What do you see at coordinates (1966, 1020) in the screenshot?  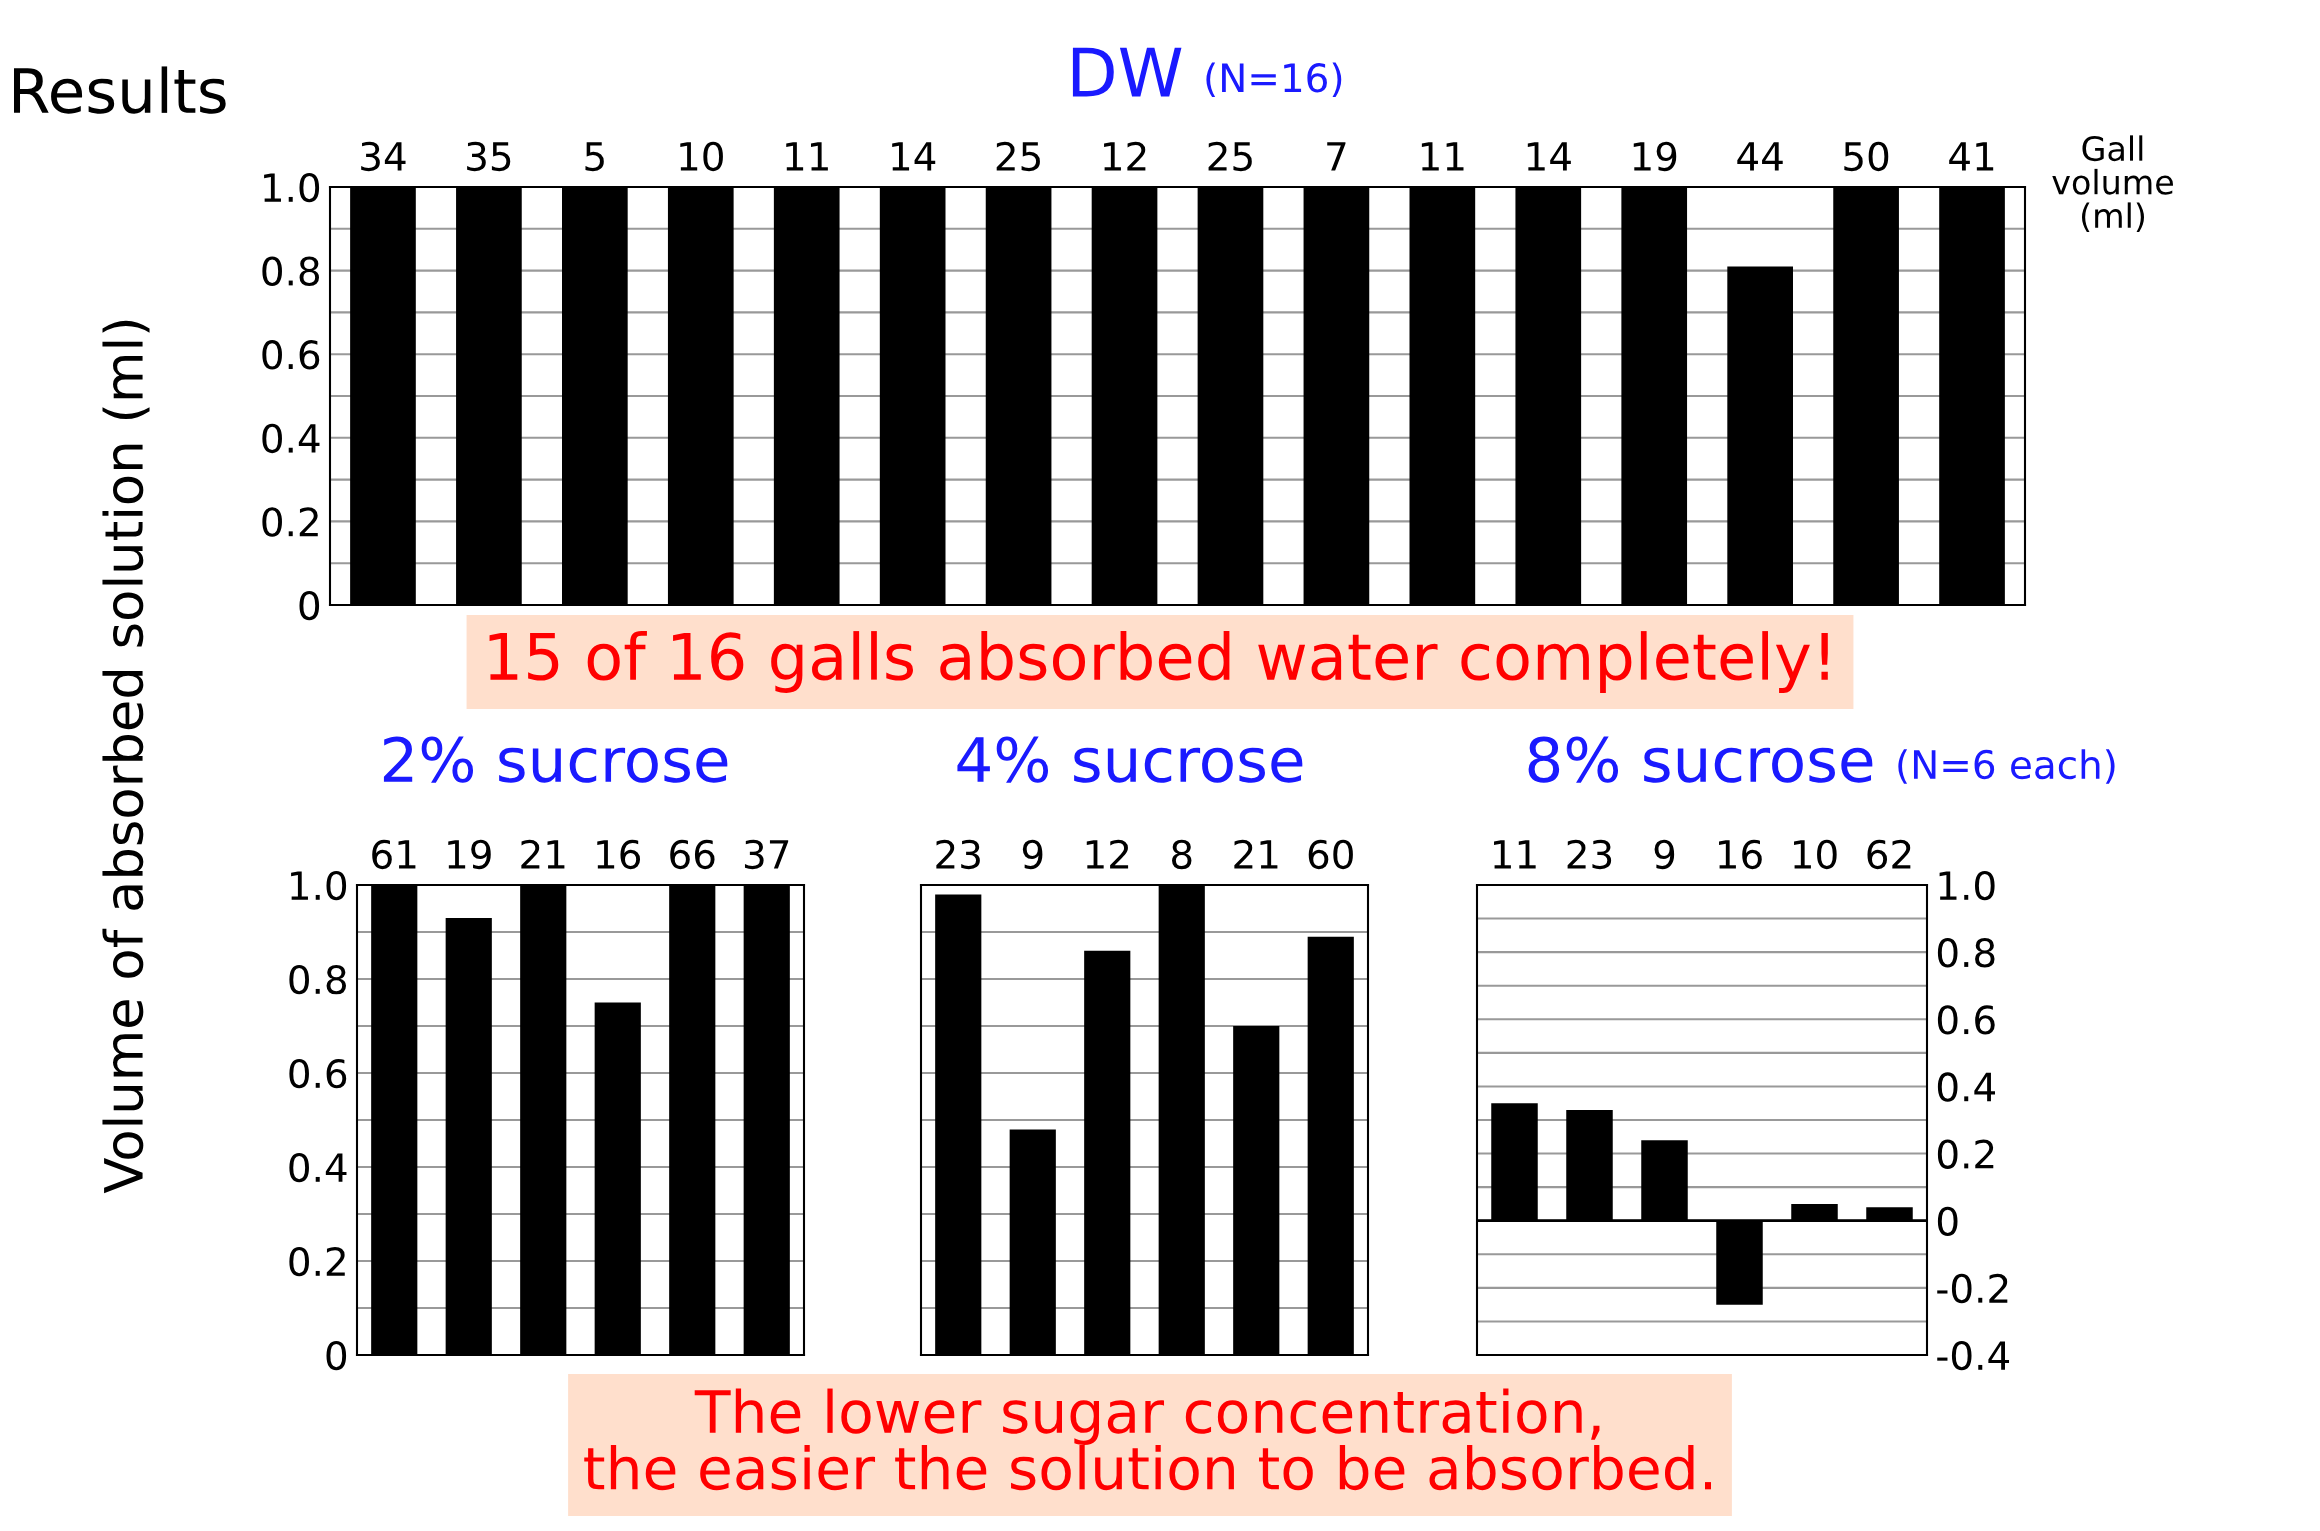 I see `y2-tick-label: 0.6` at bounding box center [1966, 1020].